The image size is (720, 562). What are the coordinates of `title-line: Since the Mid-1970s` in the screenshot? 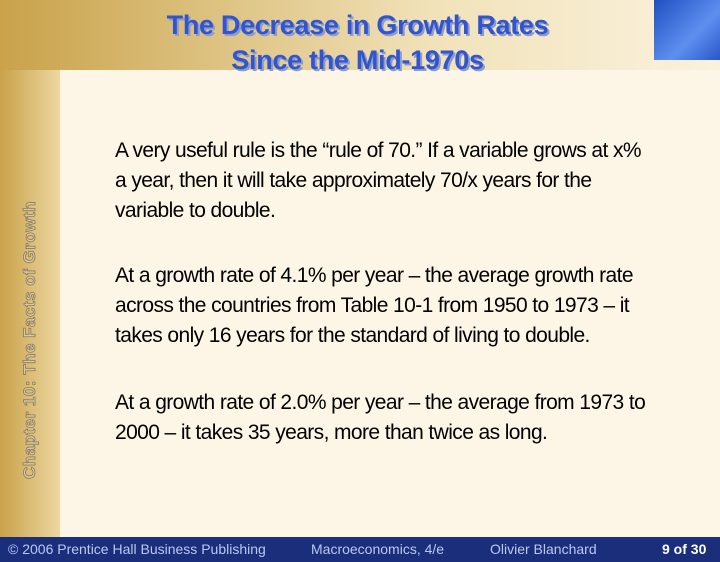 It's located at (357, 60).